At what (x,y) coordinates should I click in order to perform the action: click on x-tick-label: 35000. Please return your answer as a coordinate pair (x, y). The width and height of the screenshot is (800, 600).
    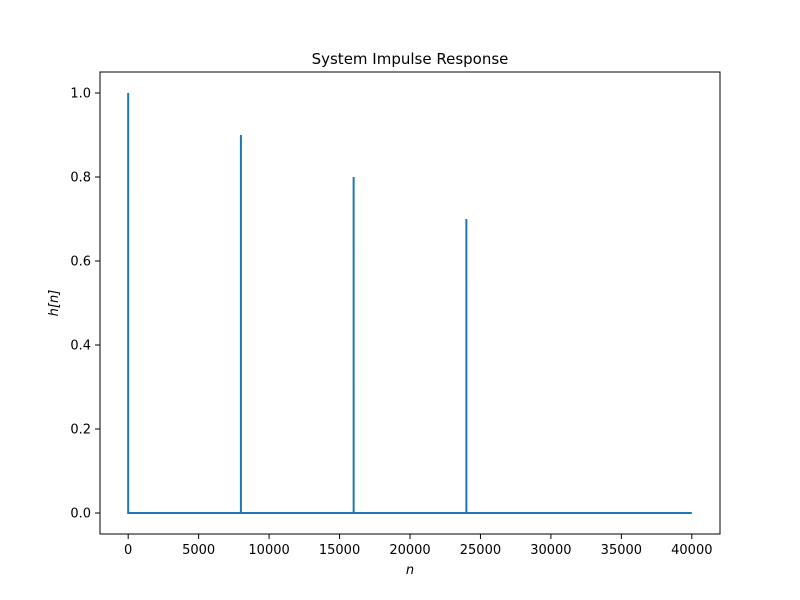
    Looking at the image, I should click on (621, 550).